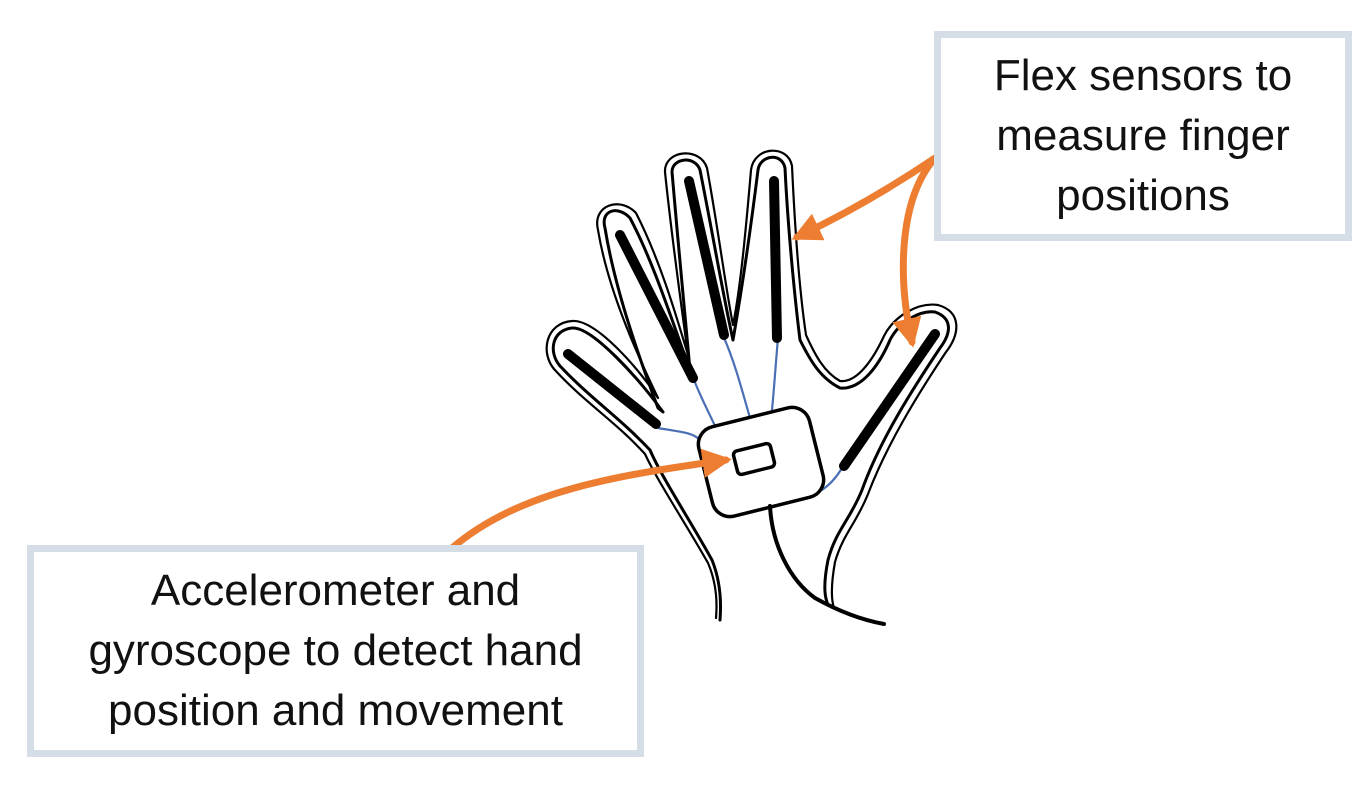  I want to click on callout-line: Flex sensors to, so click(1143, 75).